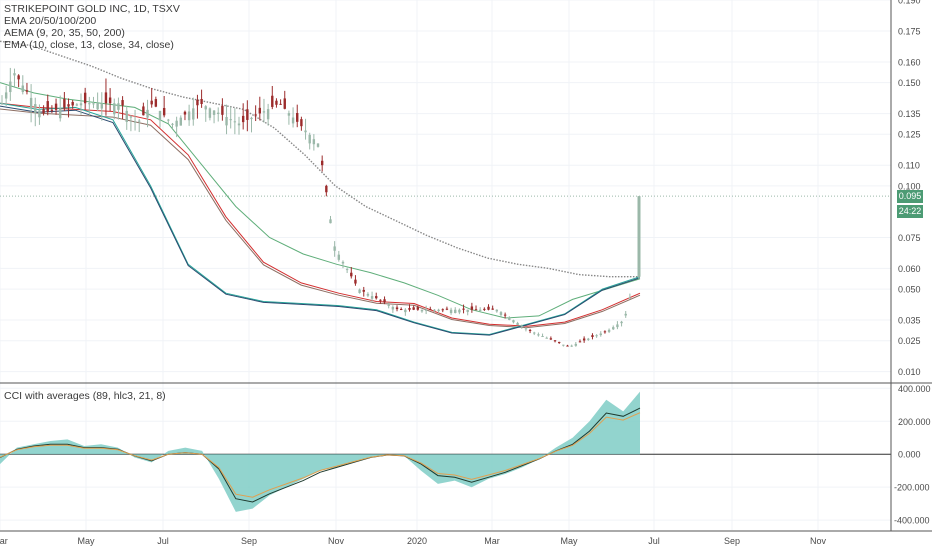 This screenshot has height=555, width=932. I want to click on price-tick-label: 0.100, so click(909, 186).